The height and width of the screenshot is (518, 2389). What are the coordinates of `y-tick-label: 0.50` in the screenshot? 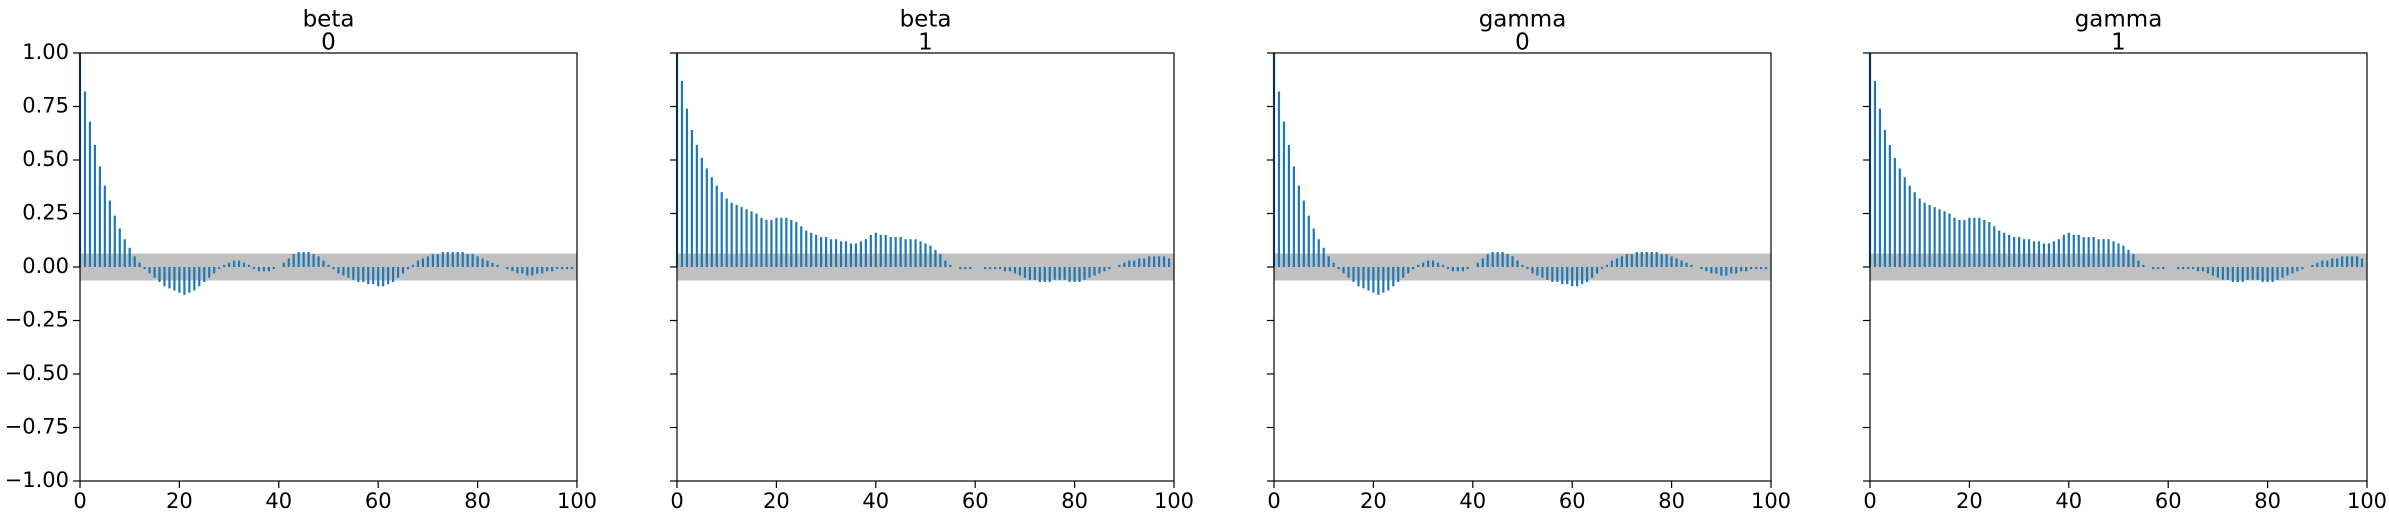 It's located at (45, 159).